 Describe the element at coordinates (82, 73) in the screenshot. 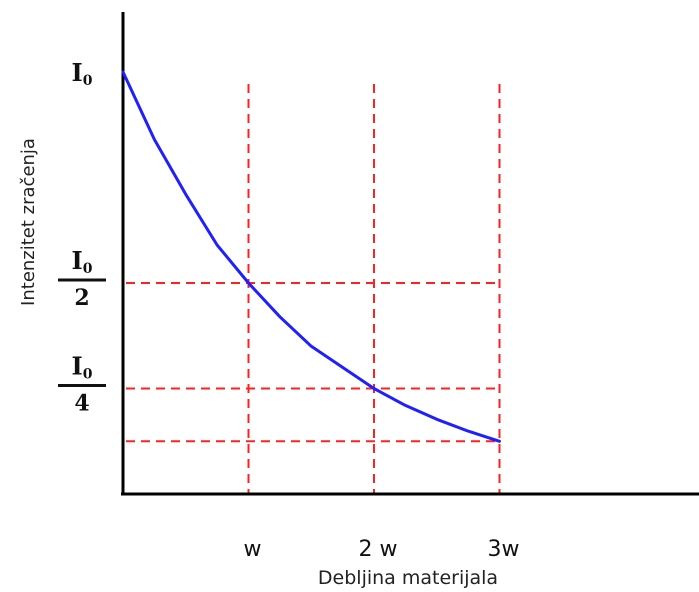

I see `y-tick-label: I0` at that location.